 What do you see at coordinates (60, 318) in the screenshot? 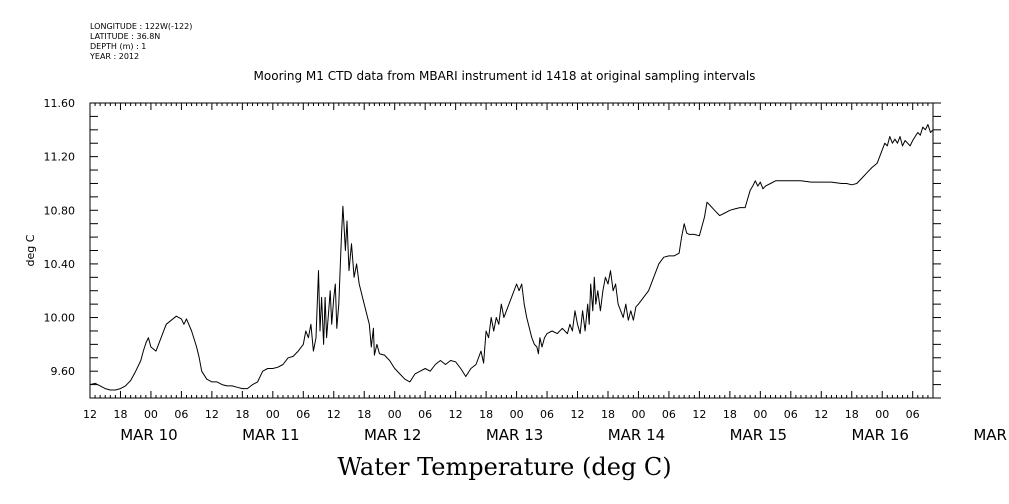
I see `y-tick-label: 10.00` at bounding box center [60, 318].